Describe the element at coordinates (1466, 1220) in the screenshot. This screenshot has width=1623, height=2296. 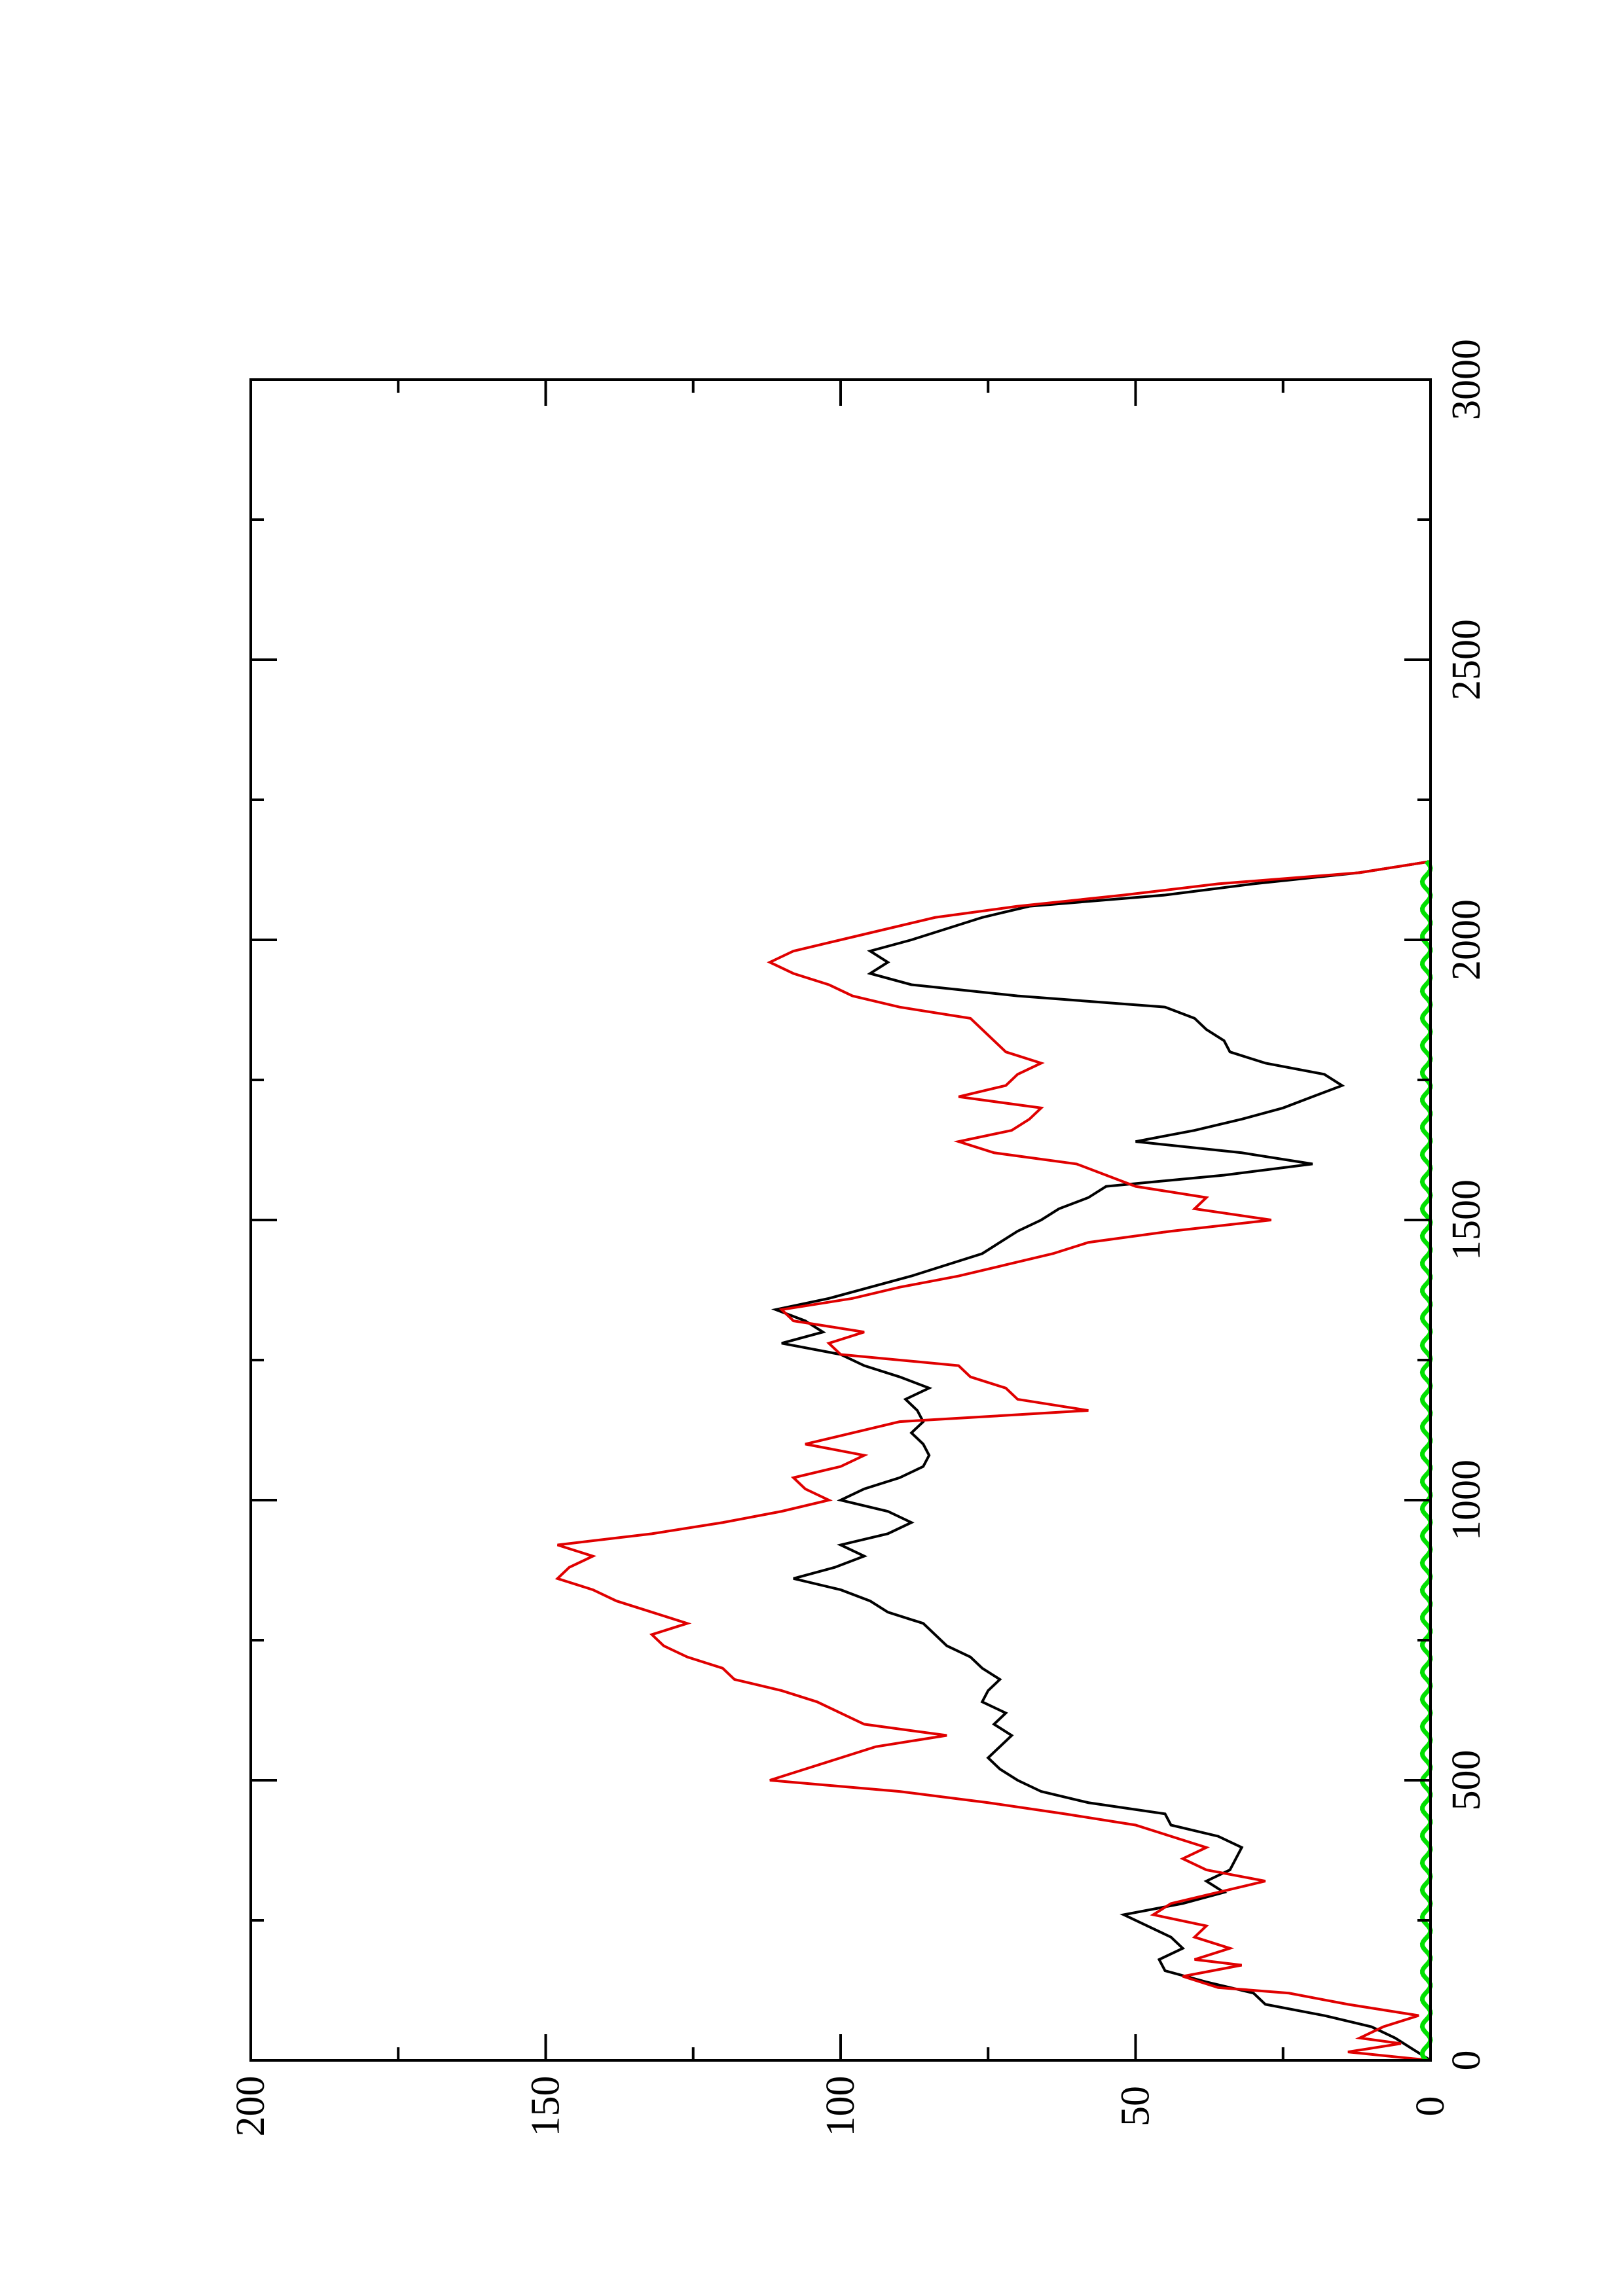
I see `x-tick-label: 1500` at that location.